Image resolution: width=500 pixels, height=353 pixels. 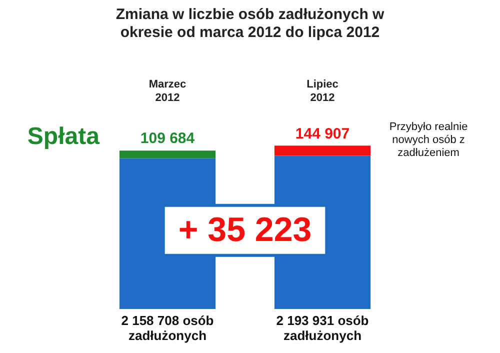 What do you see at coordinates (167, 91) in the screenshot?
I see `x-tick-label: Marzec 2012` at bounding box center [167, 91].